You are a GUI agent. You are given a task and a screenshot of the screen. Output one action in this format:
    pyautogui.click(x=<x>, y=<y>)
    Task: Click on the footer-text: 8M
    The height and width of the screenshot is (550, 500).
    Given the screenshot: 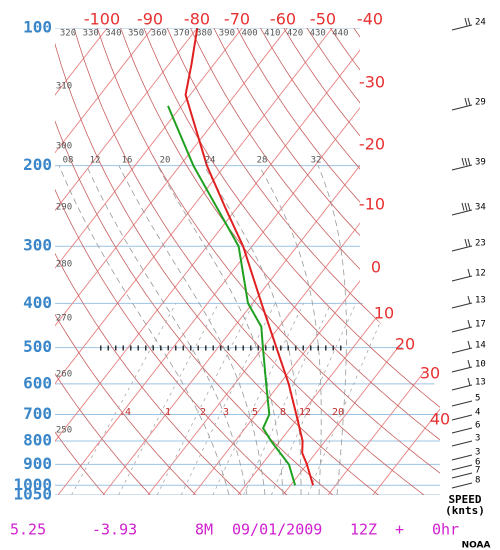 What is the action you would take?
    pyautogui.click(x=204, y=530)
    